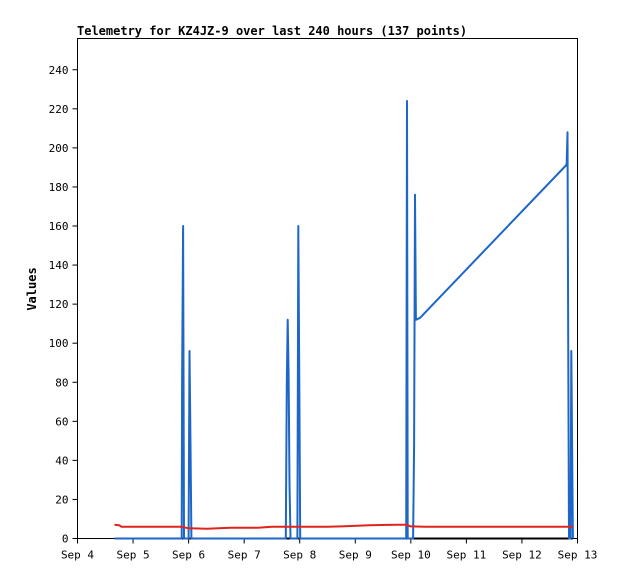  I want to click on x-tick-label: Sep 9, so click(355, 555).